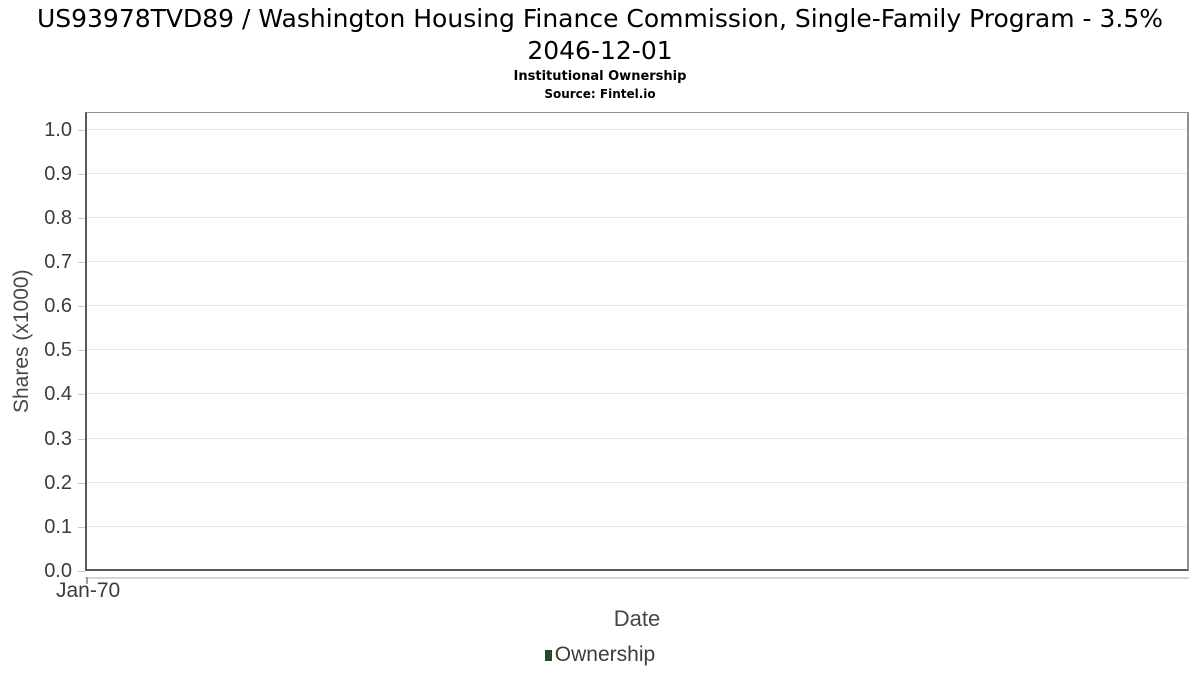  Describe the element at coordinates (58, 262) in the screenshot. I see `y-tick-label: 0.7` at that location.